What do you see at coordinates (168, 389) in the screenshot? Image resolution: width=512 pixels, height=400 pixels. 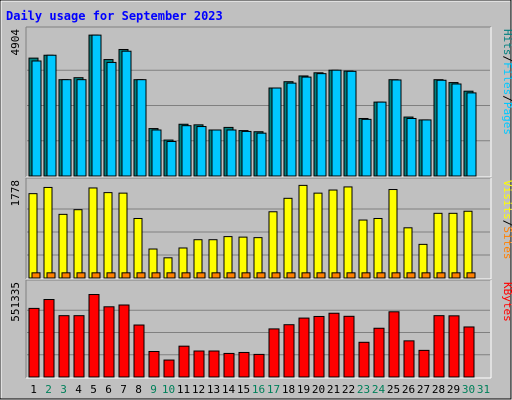 I see `x-tick-label: 10` at bounding box center [168, 389].